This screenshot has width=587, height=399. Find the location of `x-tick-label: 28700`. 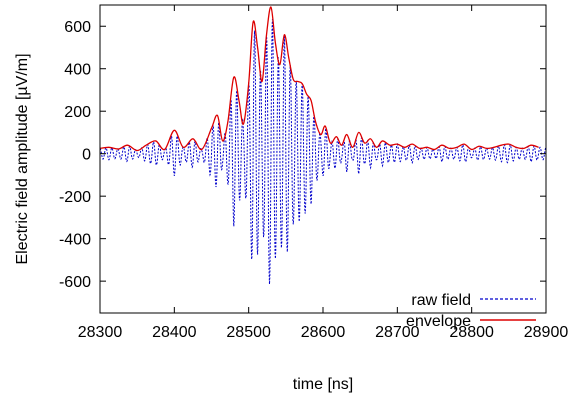

x-tick-label: 28700 is located at coordinates (397, 332).